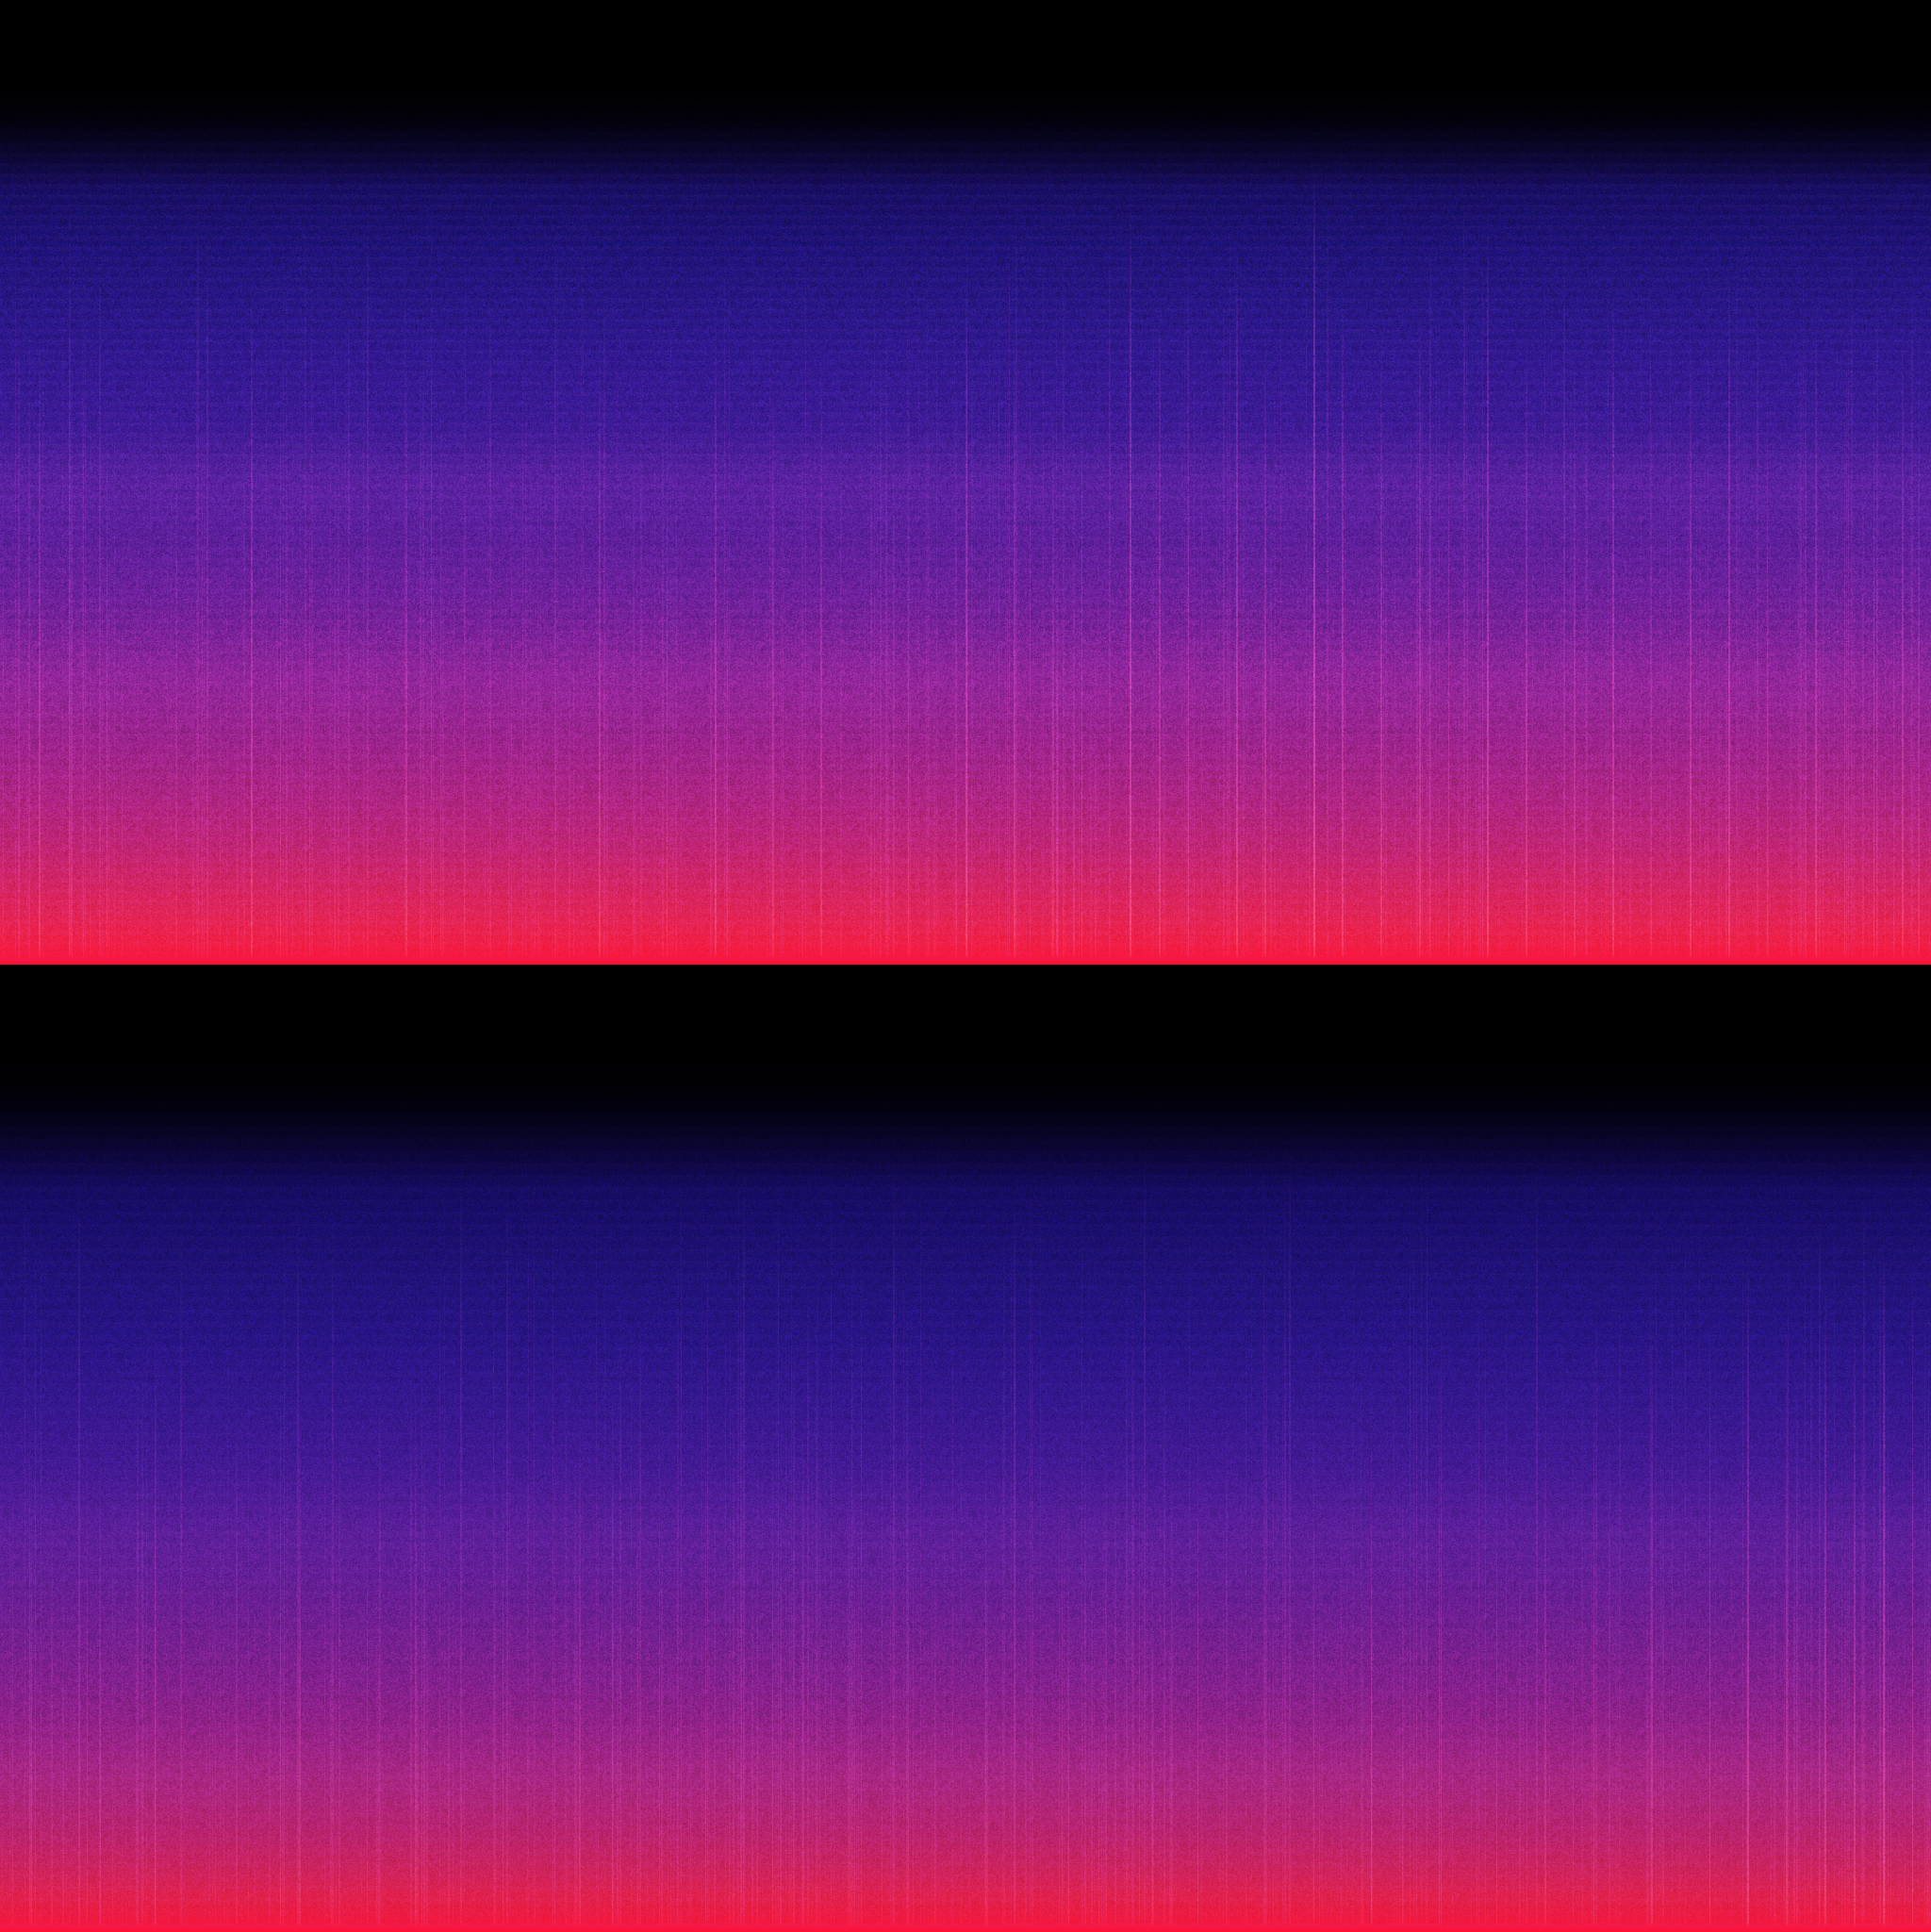  Describe the element at coordinates (965, 1006) in the screenshot. I see `mid-black-gap` at that location.